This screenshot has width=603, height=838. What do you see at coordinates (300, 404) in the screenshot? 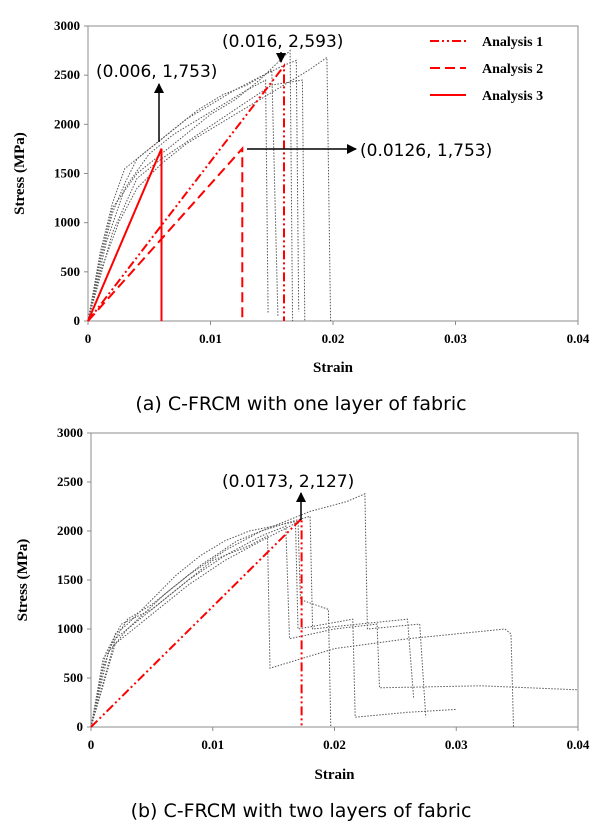
I see `figure-caption: (a) C-FRCM with one layer of fabric` at bounding box center [300, 404].